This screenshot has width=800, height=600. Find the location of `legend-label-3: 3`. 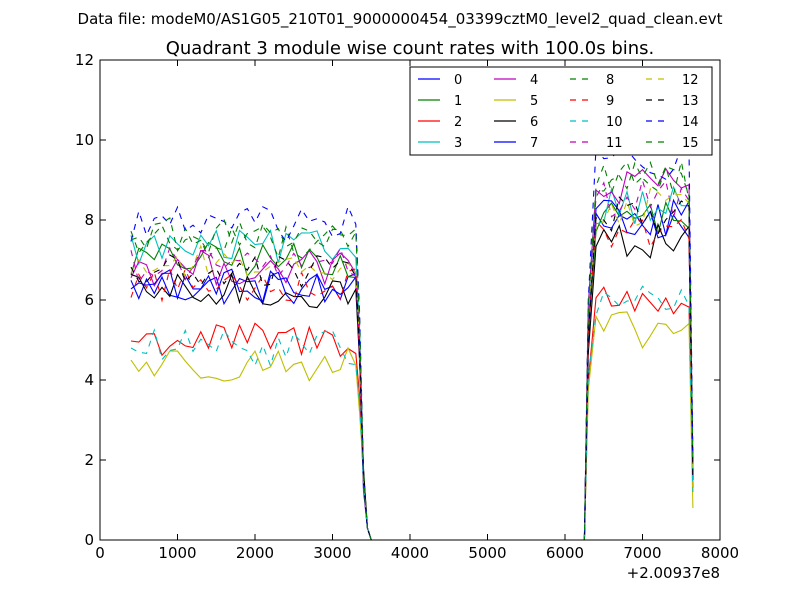

legend-label-3: 3 is located at coordinates (458, 143).